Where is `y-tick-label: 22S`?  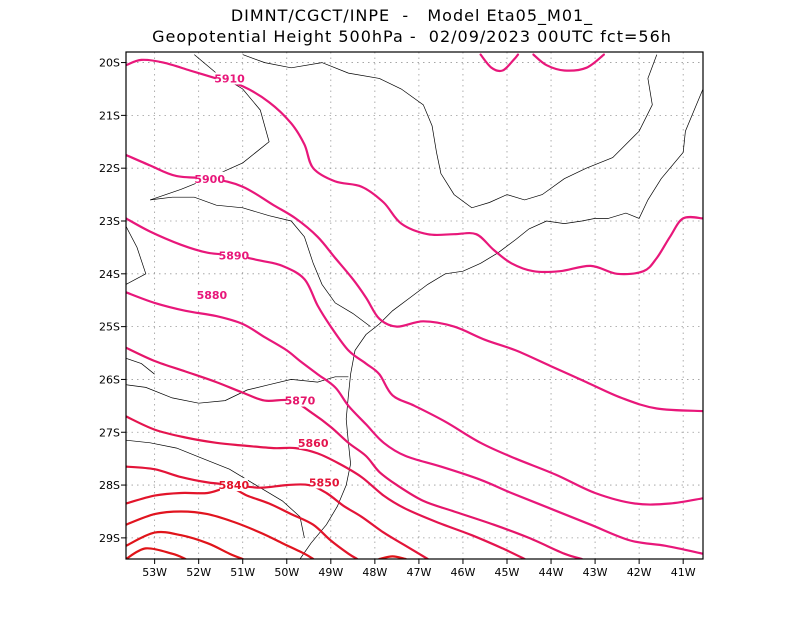
y-tick-label: 22S is located at coordinates (109, 168).